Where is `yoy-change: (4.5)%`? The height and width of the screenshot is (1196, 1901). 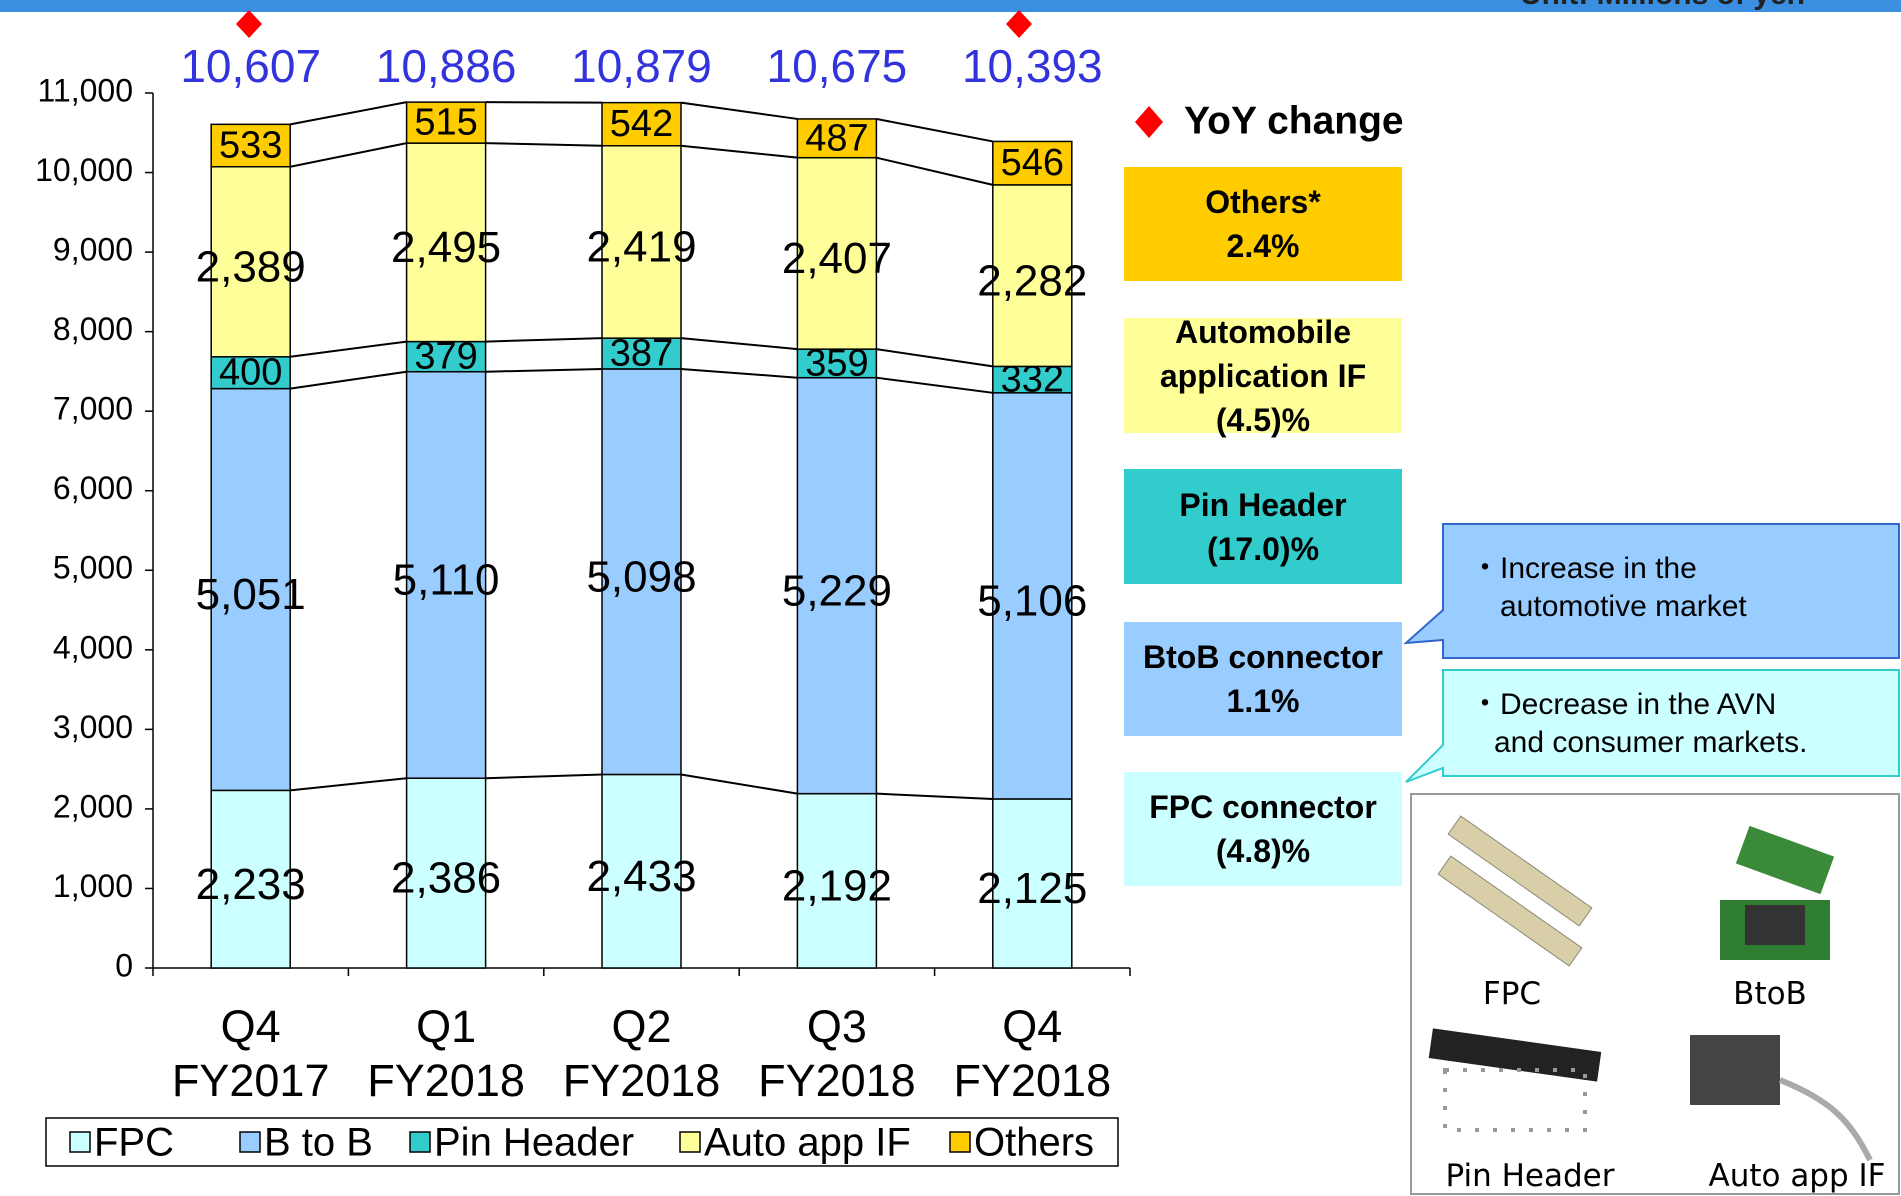
yoy-change: (4.5)% is located at coordinates (1263, 419).